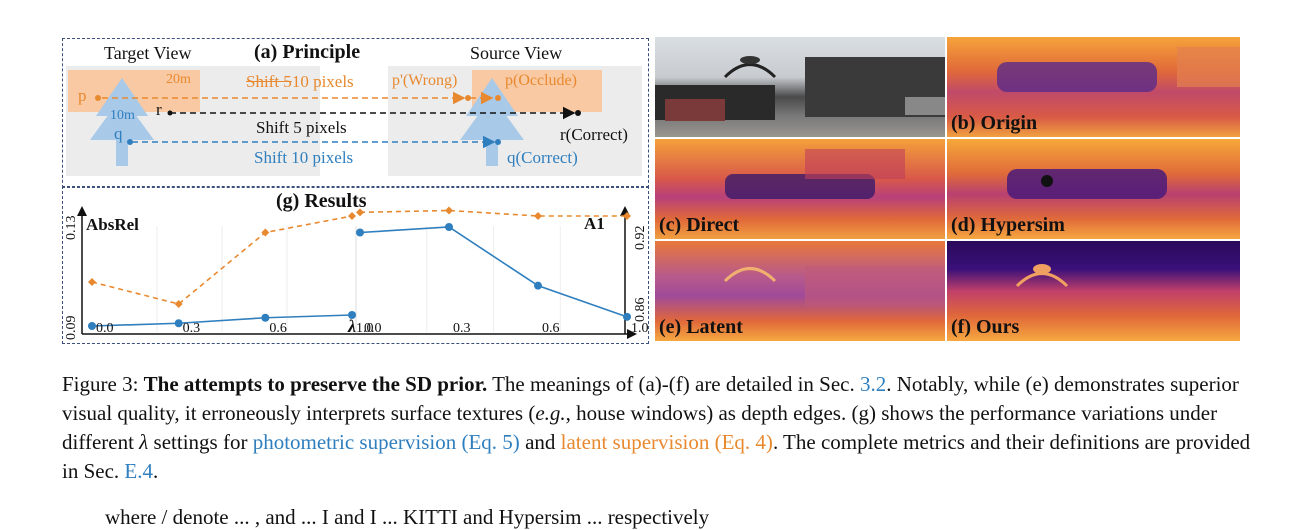  Describe the element at coordinates (815, 174) in the screenshot. I see `direct-depth-icon` at that location.